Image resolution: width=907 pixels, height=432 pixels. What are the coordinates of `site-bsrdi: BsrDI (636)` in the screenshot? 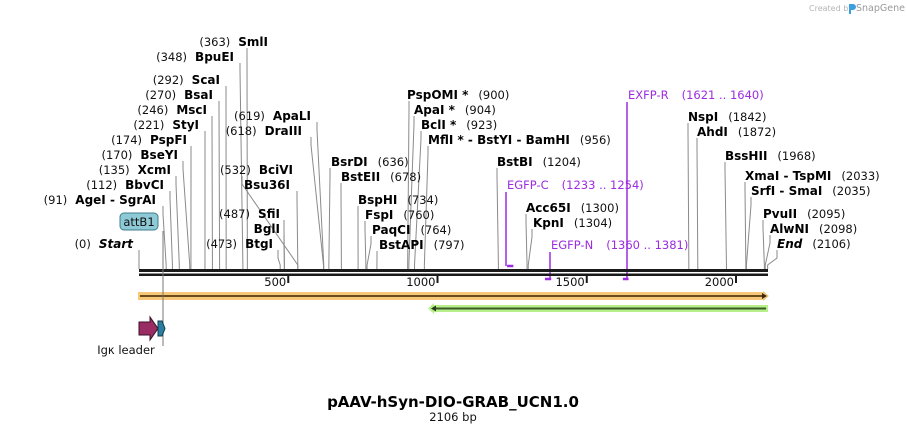 It's located at (370, 162).